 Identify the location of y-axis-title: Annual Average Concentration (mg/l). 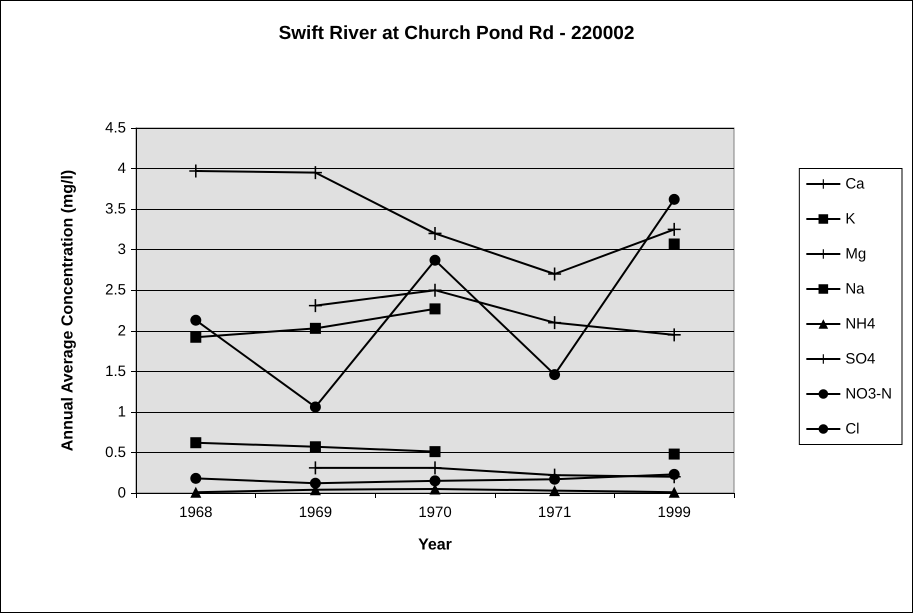
(68, 311).